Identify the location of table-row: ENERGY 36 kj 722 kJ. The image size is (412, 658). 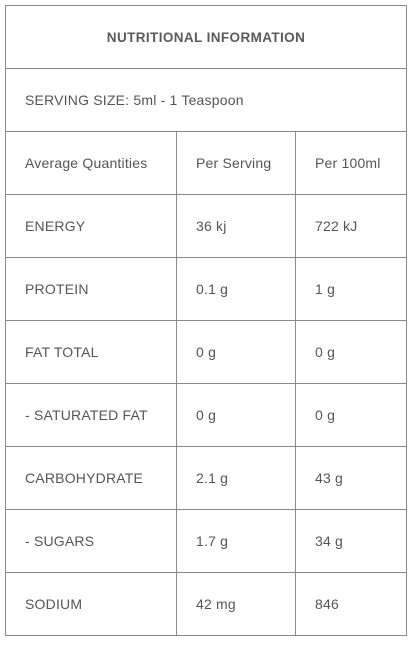
(206, 226).